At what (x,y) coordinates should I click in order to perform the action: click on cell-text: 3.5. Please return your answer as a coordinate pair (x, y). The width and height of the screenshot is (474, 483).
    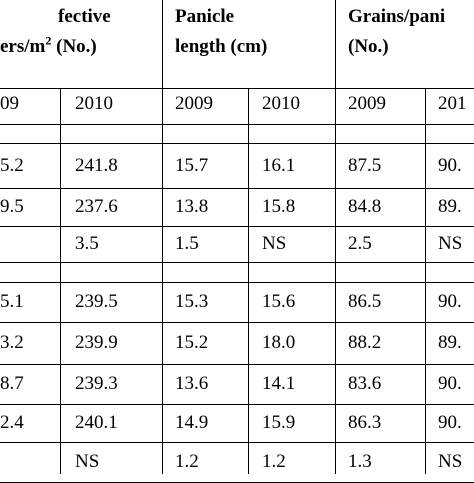
    Looking at the image, I should click on (87, 243).